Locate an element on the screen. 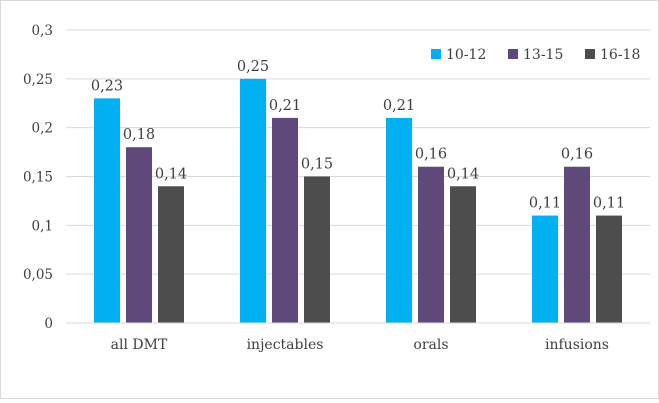  y-tick-label: 0,3 is located at coordinates (42, 31).